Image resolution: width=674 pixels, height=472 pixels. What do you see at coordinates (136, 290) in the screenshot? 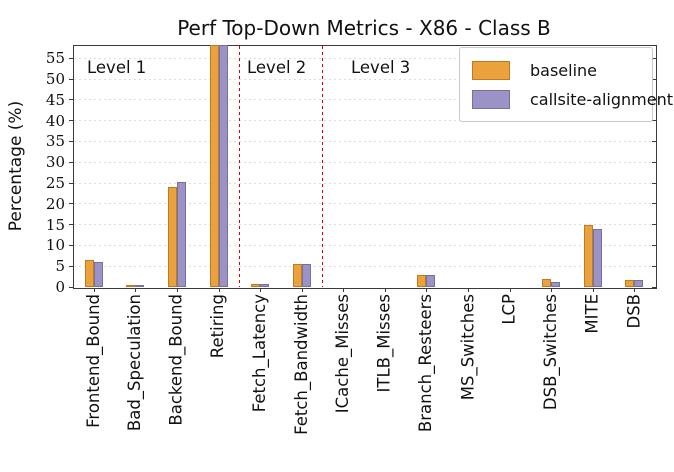
I see `xtick-Bad_Speculation` at bounding box center [136, 290].